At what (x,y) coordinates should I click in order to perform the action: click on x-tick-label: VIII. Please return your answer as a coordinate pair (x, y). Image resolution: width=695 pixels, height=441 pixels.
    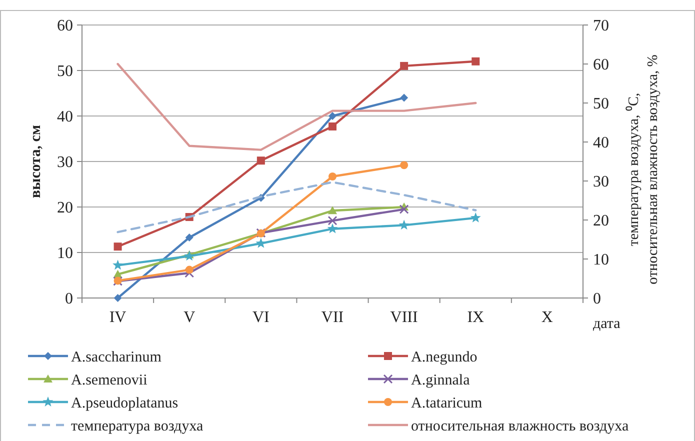
    Looking at the image, I should click on (404, 317).